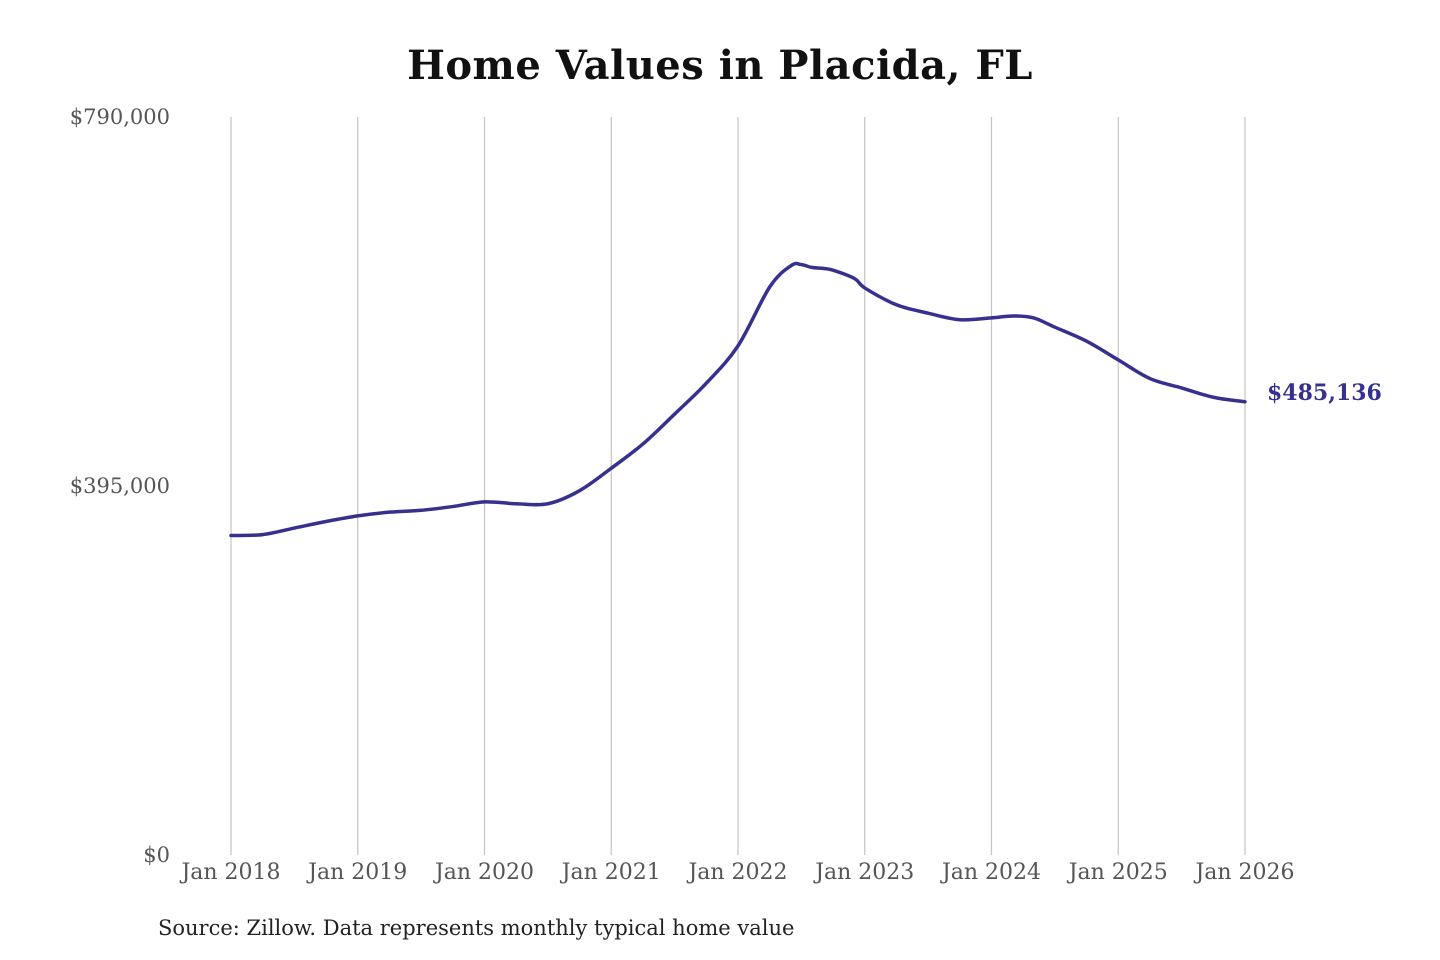 This screenshot has width=1440, height=960. What do you see at coordinates (1243, 872) in the screenshot?
I see `x-tick-label: Jan 2026` at bounding box center [1243, 872].